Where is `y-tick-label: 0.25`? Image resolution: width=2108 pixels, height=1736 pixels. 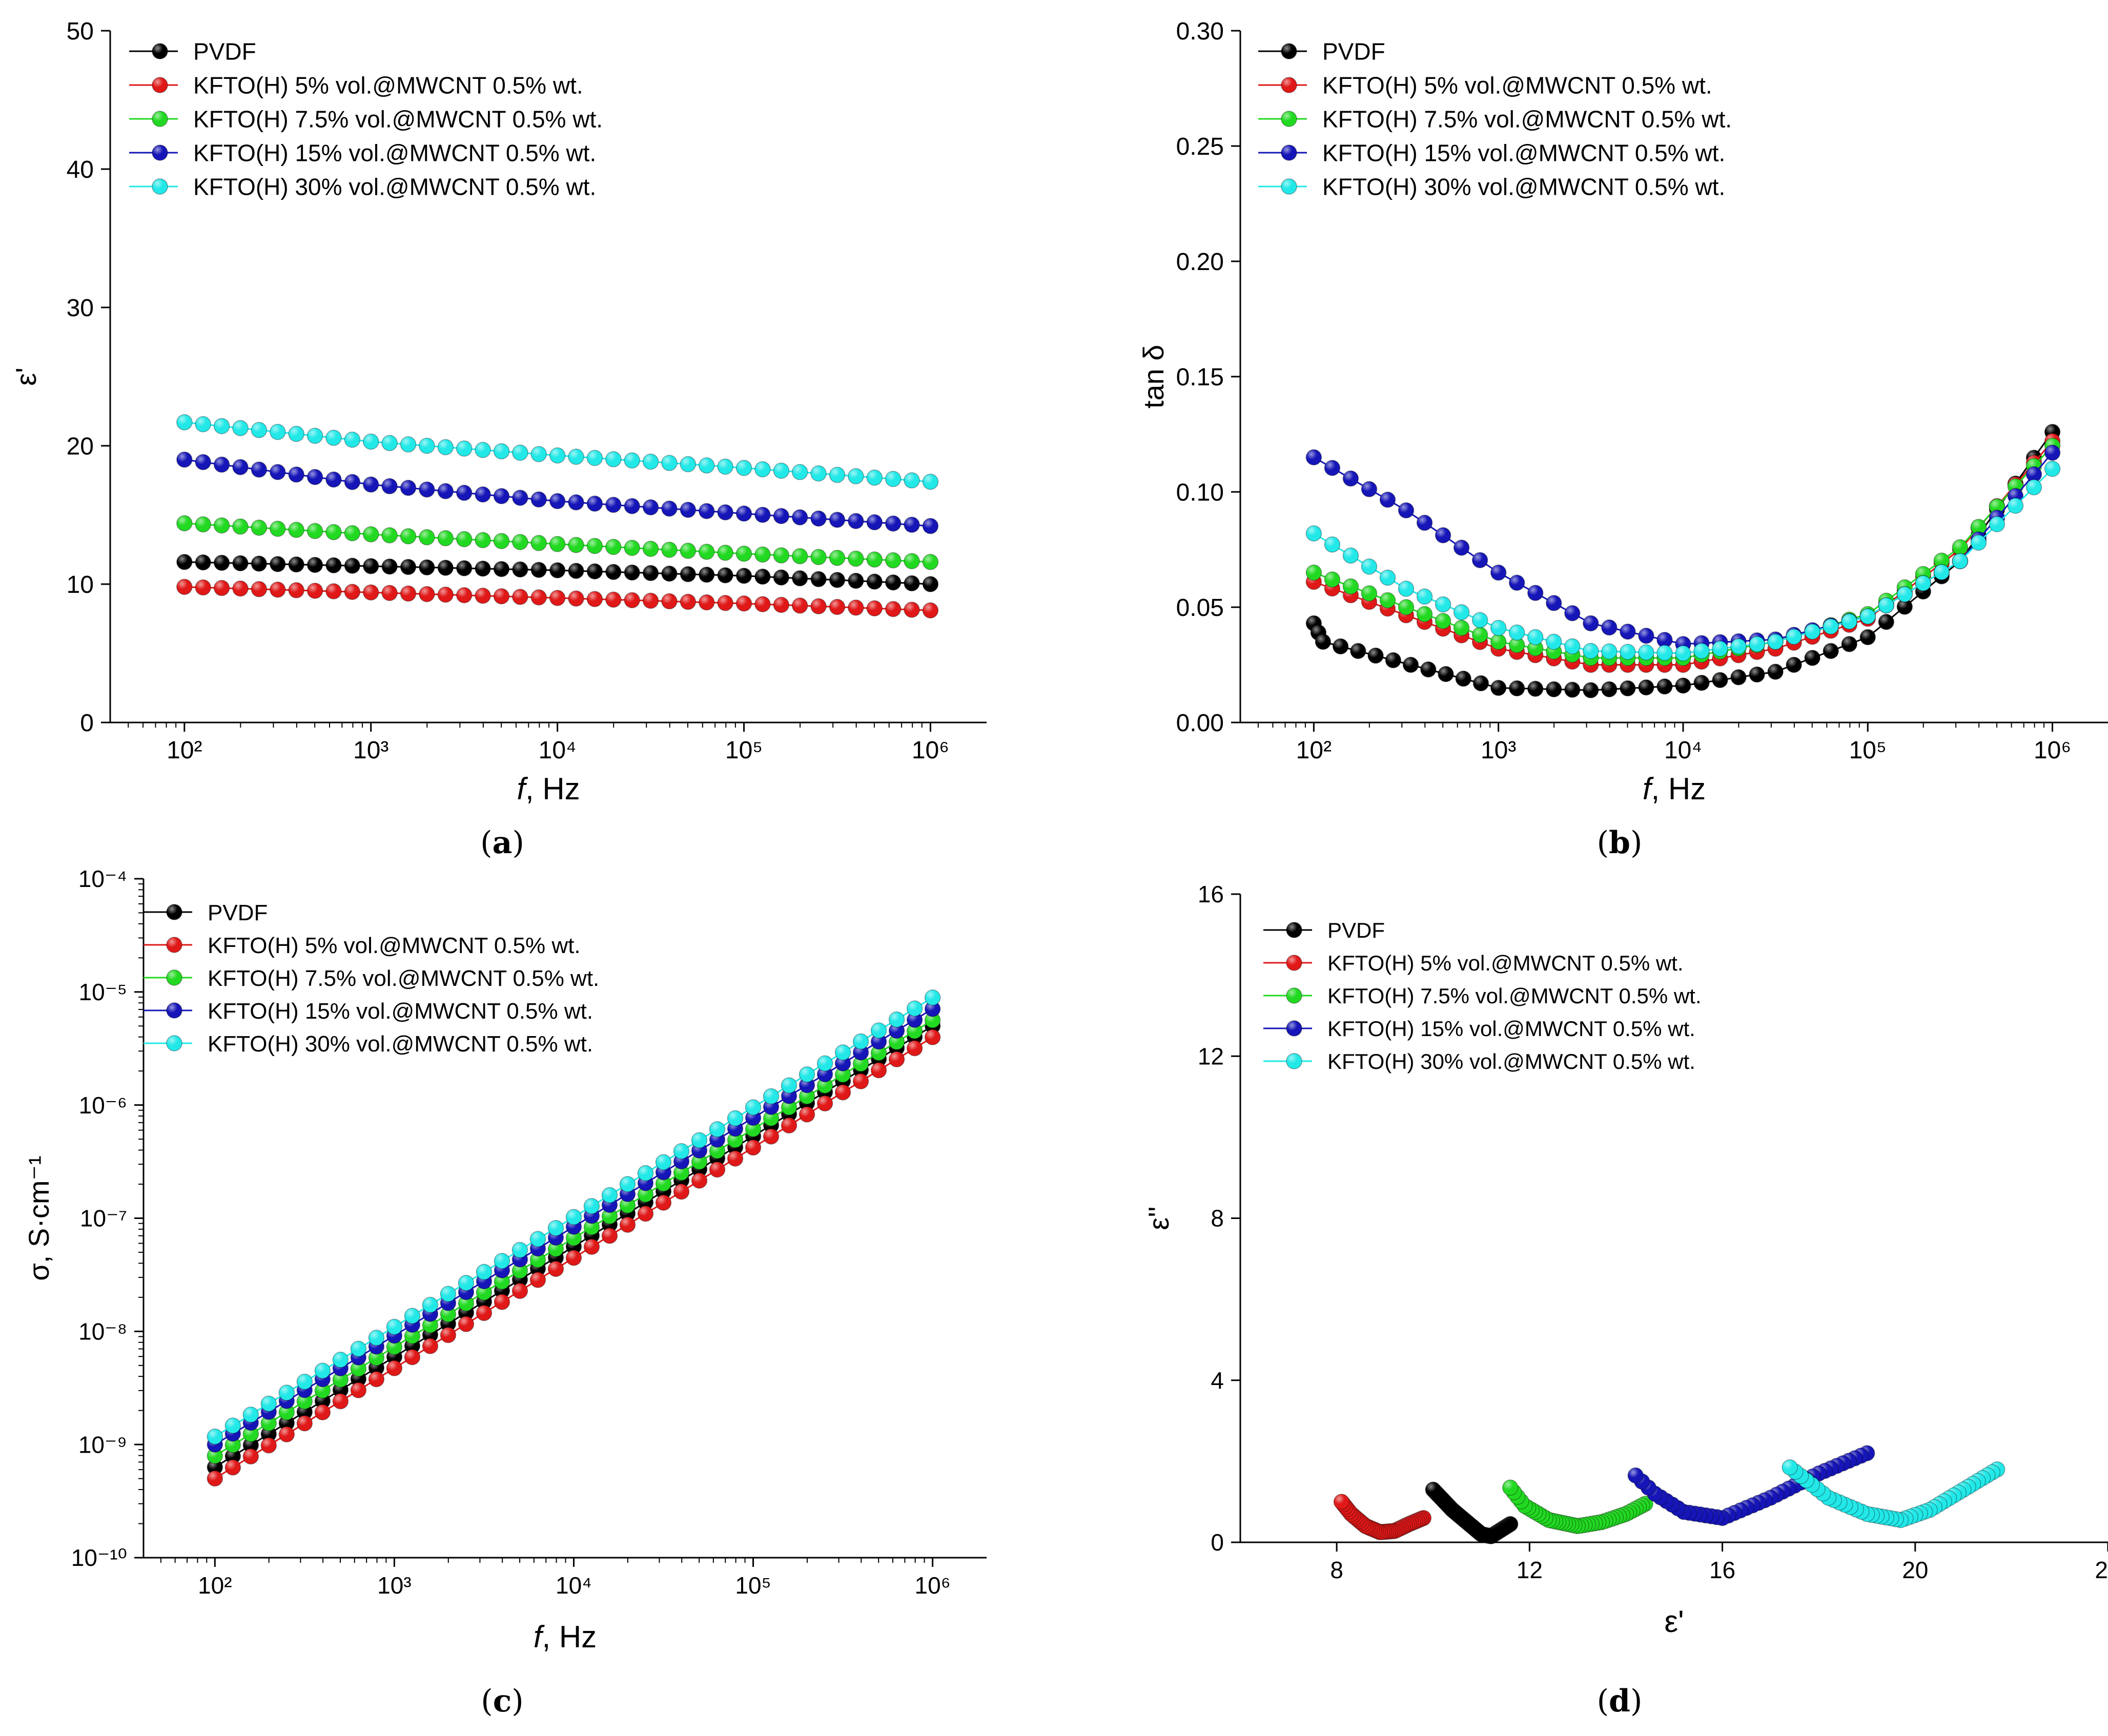
y-tick-label: 0.25 is located at coordinates (1200, 146).